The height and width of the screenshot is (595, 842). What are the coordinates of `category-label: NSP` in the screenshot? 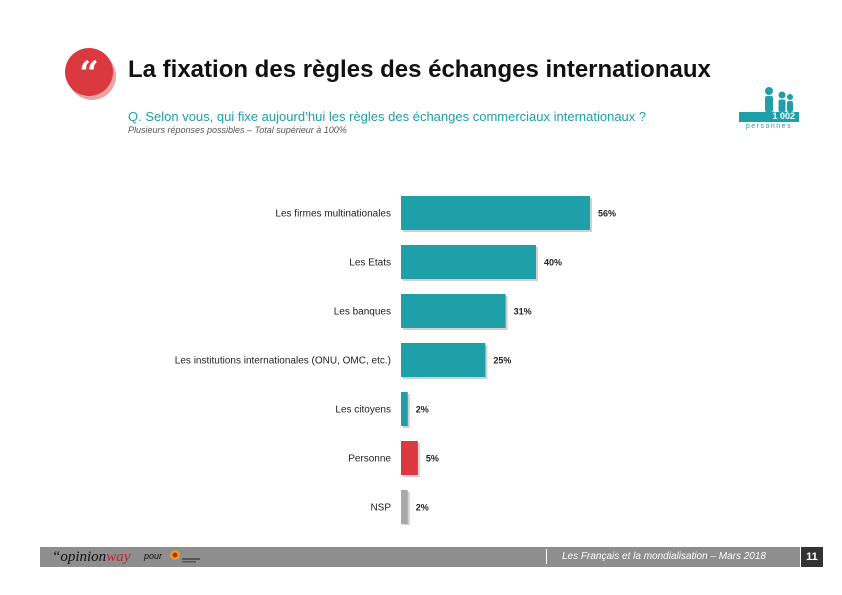 It's located at (380, 508).